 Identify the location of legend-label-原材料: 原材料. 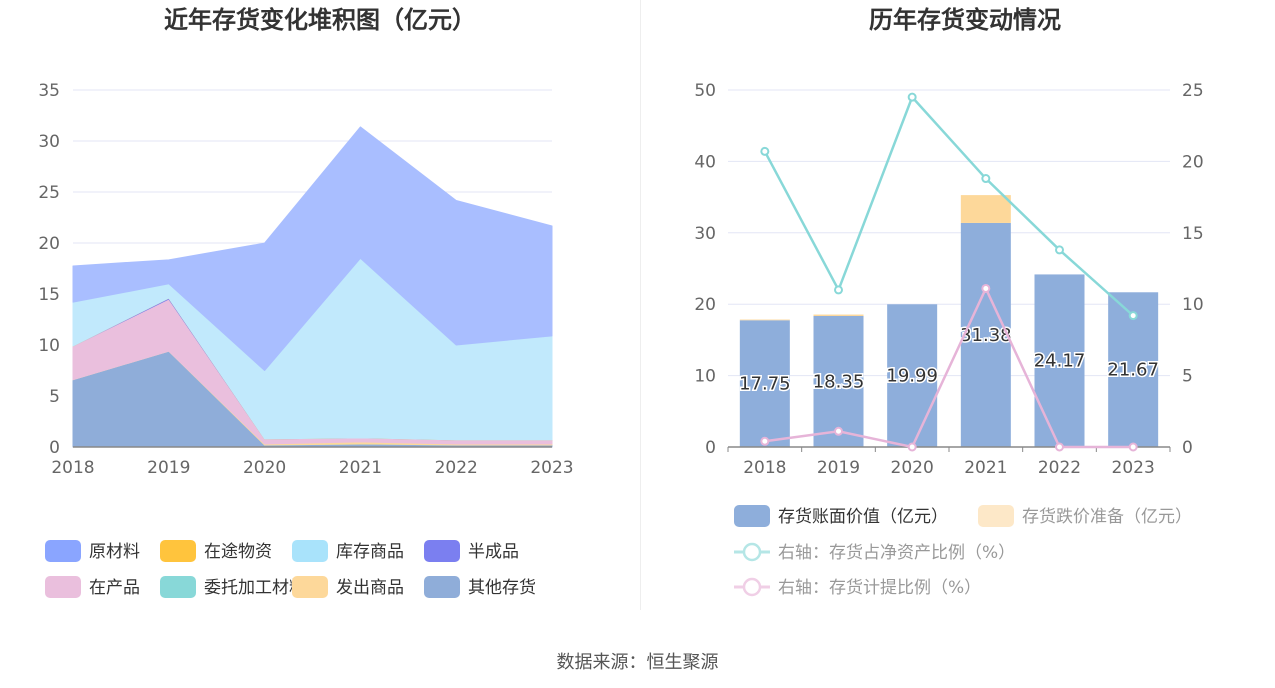
(114, 552).